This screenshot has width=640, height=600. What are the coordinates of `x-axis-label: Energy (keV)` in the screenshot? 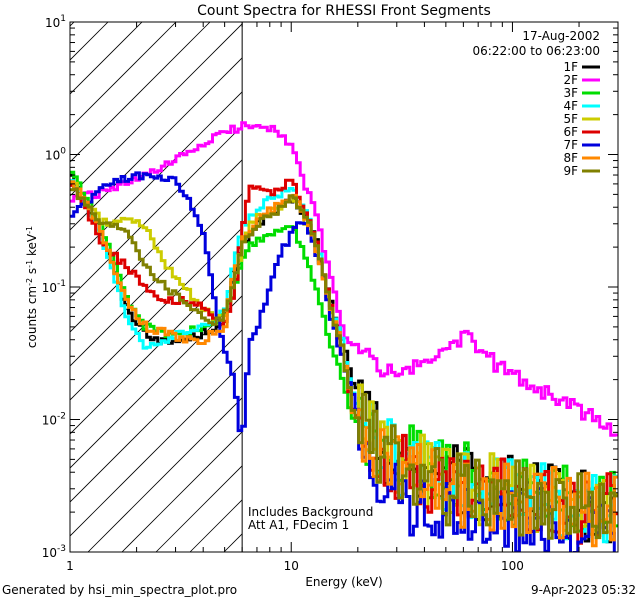 It's located at (343, 582).